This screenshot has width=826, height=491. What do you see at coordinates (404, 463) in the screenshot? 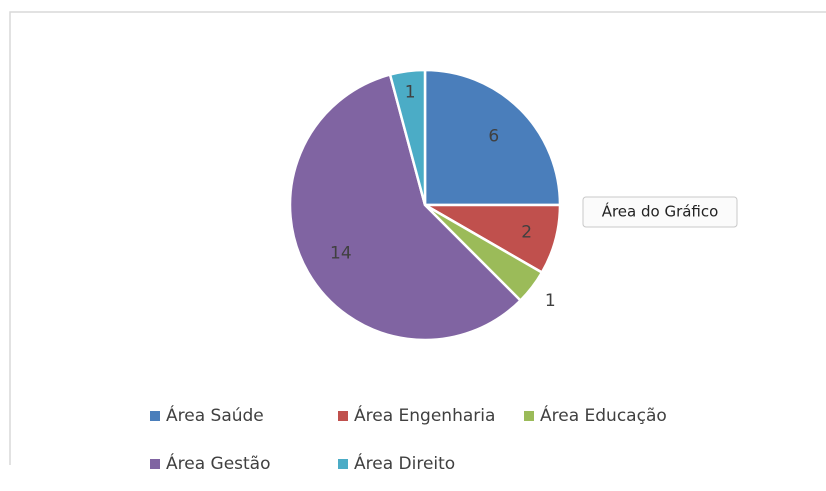
I see `legend-label: Área Direito` at bounding box center [404, 463].